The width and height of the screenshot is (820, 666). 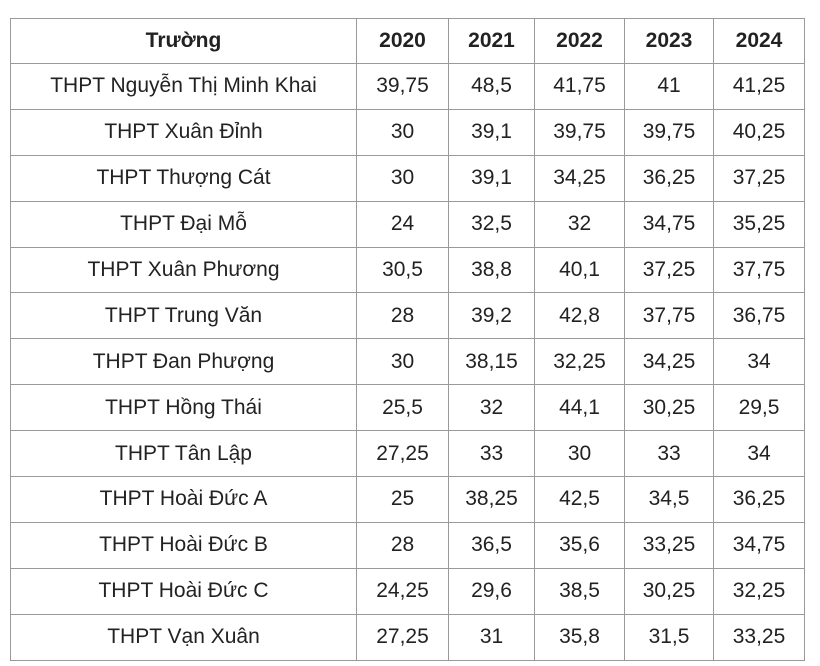 What do you see at coordinates (759, 86) in the screenshot?
I see `score-cell: 41,25` at bounding box center [759, 86].